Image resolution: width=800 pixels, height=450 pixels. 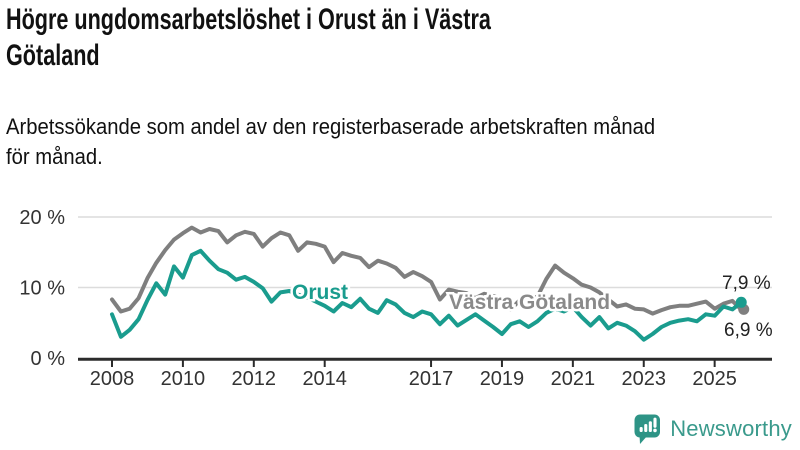 What do you see at coordinates (741, 302) in the screenshot?
I see `orust-end-dot` at bounding box center [741, 302].